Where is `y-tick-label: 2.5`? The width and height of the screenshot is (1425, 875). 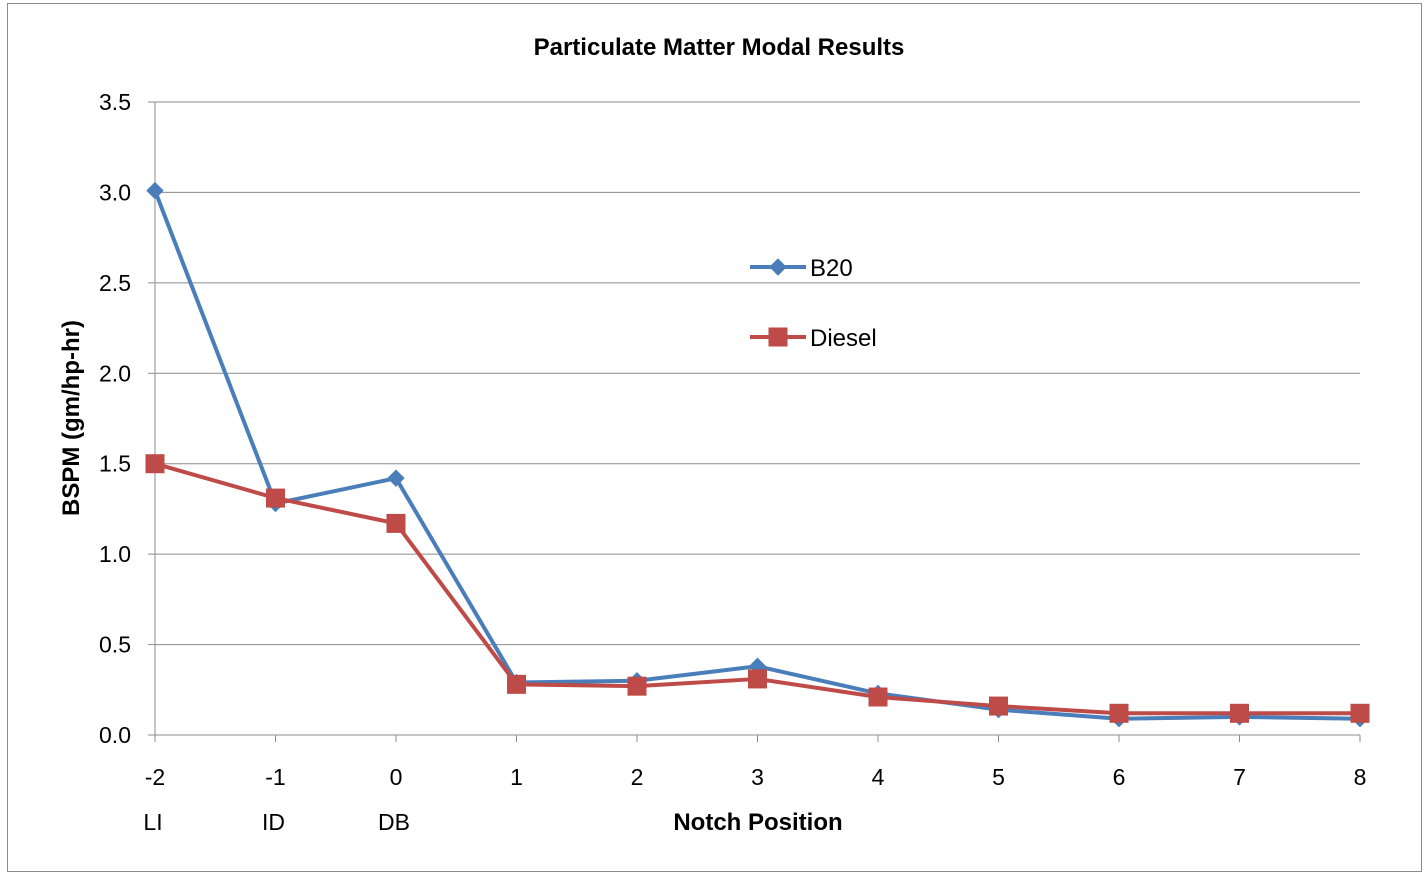 y-tick-label: 2.5 is located at coordinates (115, 283).